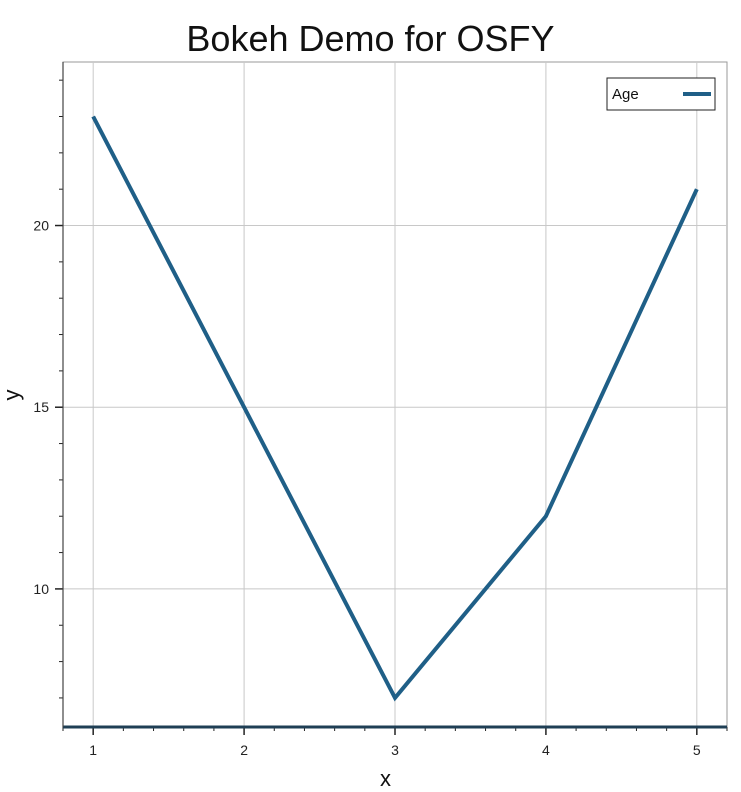 The width and height of the screenshot is (741, 792). What do you see at coordinates (41, 589) in the screenshot?
I see `y-tick-label: 10` at bounding box center [41, 589].